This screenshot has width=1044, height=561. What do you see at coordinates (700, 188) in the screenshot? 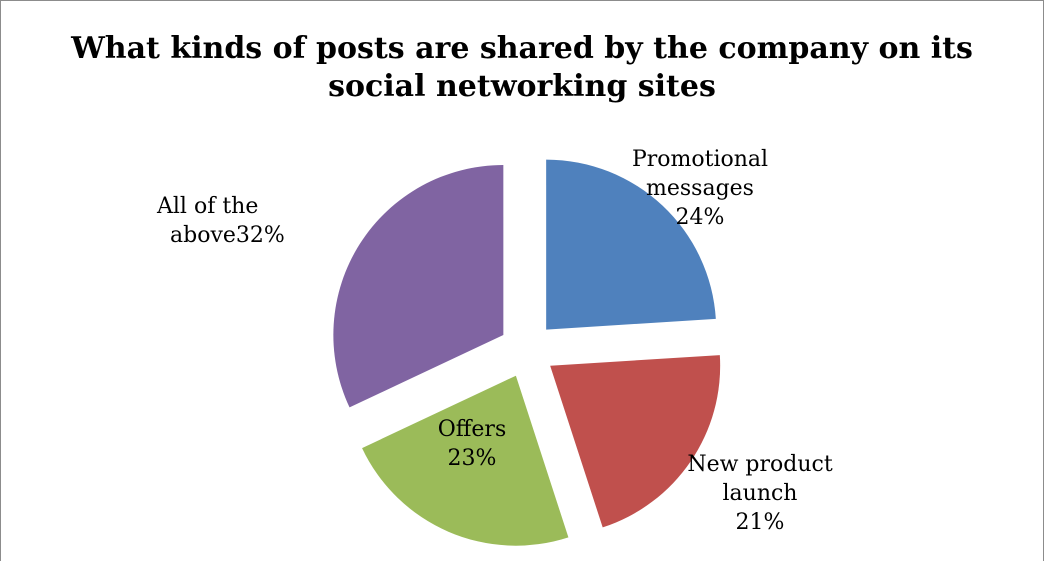
I see `slice-label-promotional-messages: Promotional messages 24%` at bounding box center [700, 188].